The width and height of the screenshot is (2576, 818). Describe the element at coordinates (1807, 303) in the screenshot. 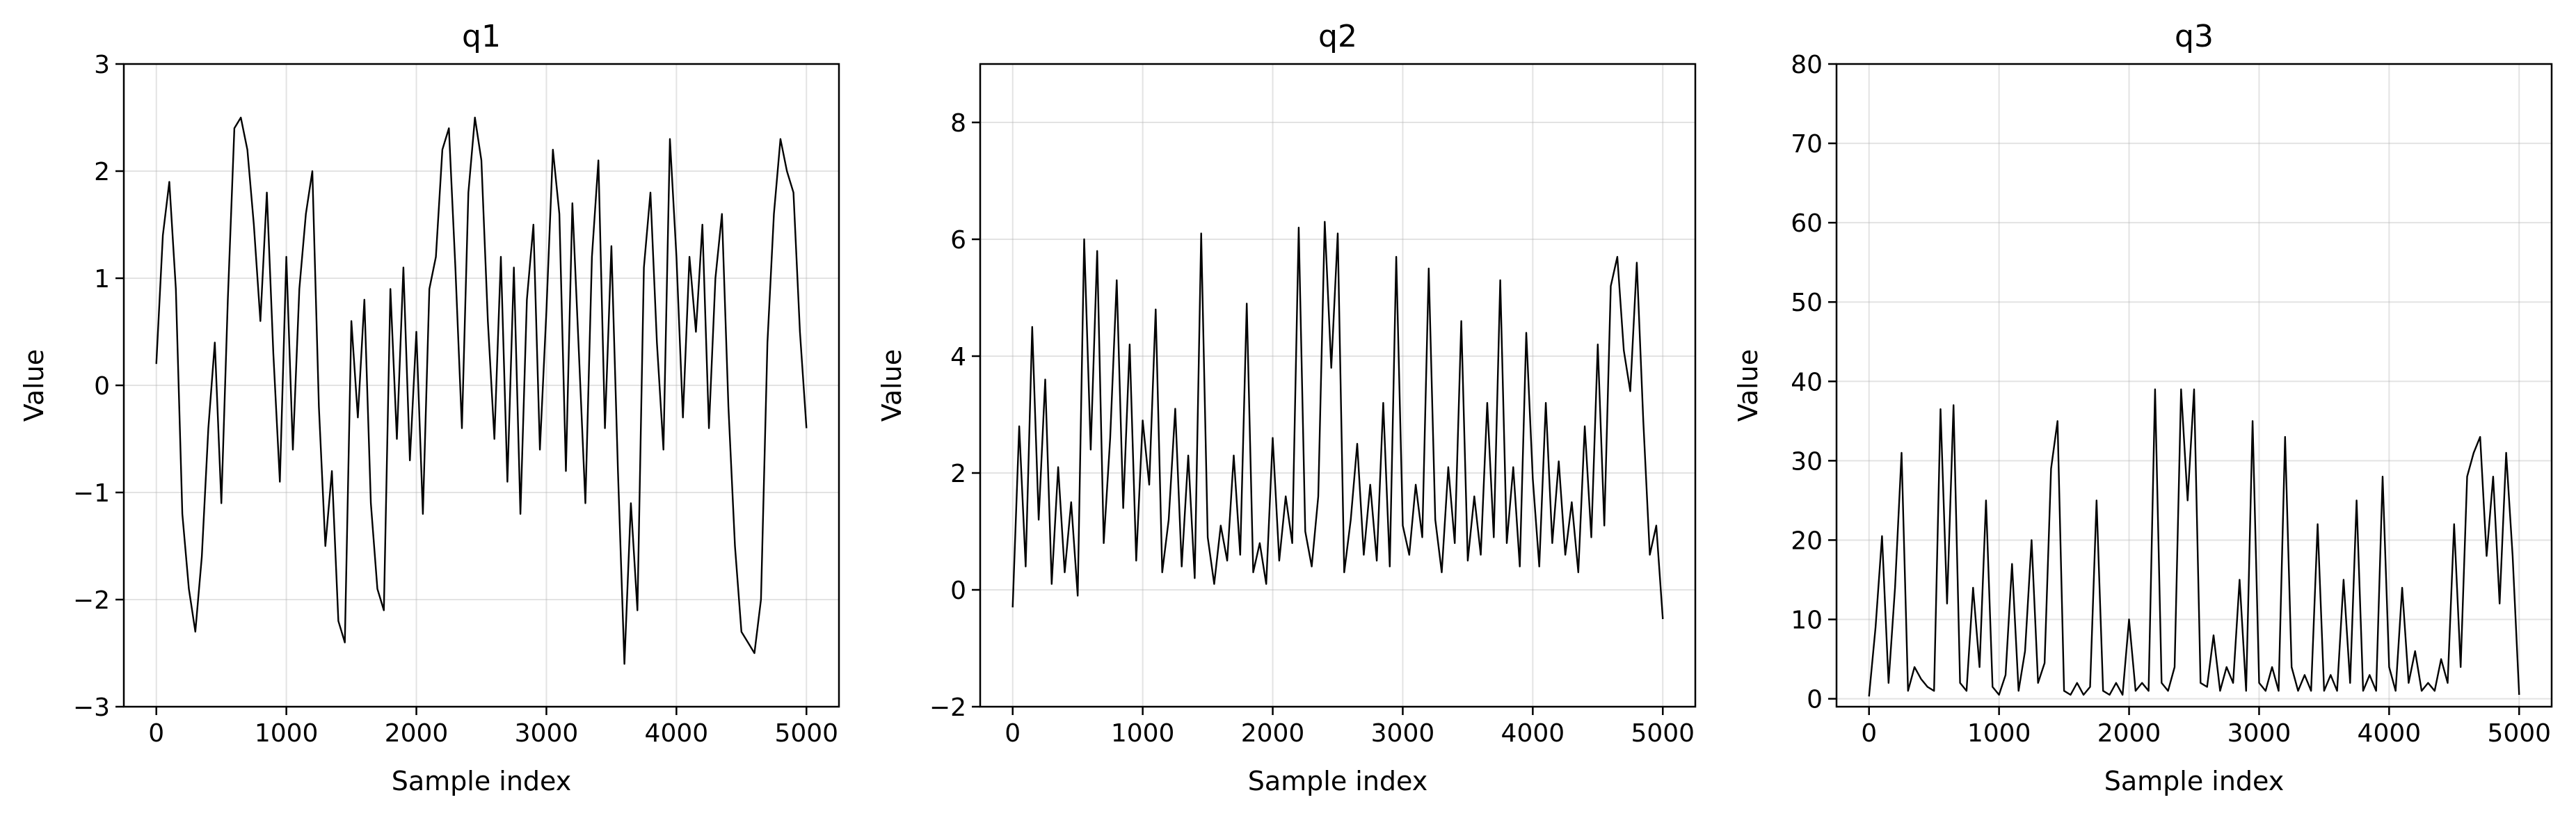

I see `y-tick-label: 50` at that location.